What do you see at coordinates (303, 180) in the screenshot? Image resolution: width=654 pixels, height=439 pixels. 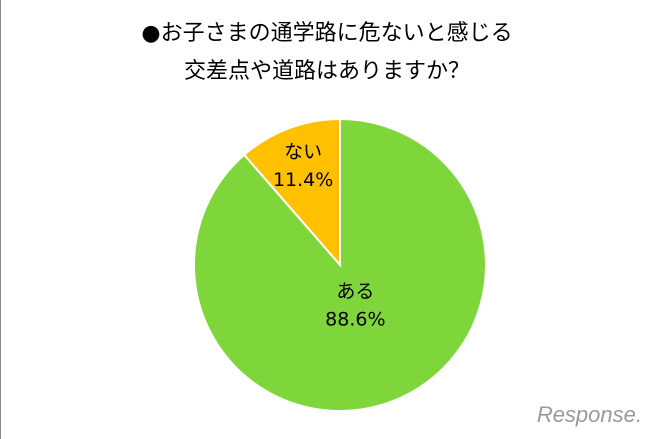 I see `value-label: 11.4%` at bounding box center [303, 180].